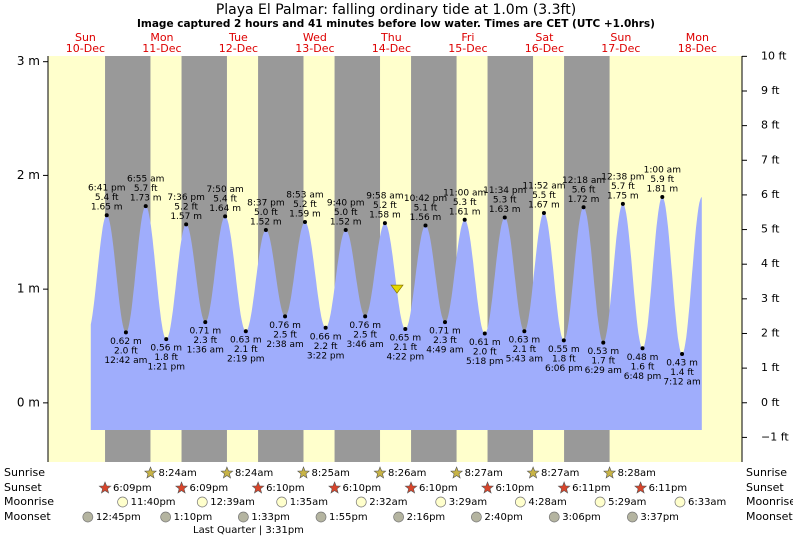 Image resolution: width=793 pixels, height=538 pixels. I want to click on tide-label: 11:52 am, so click(543, 186).